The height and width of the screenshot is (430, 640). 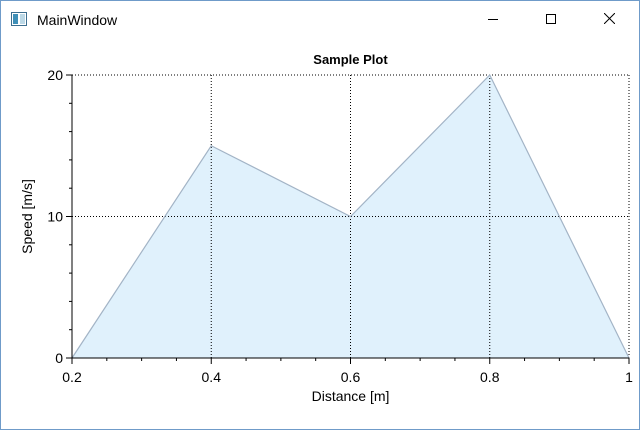 What do you see at coordinates (59, 358) in the screenshot?
I see `y-tick-label: 0` at bounding box center [59, 358].